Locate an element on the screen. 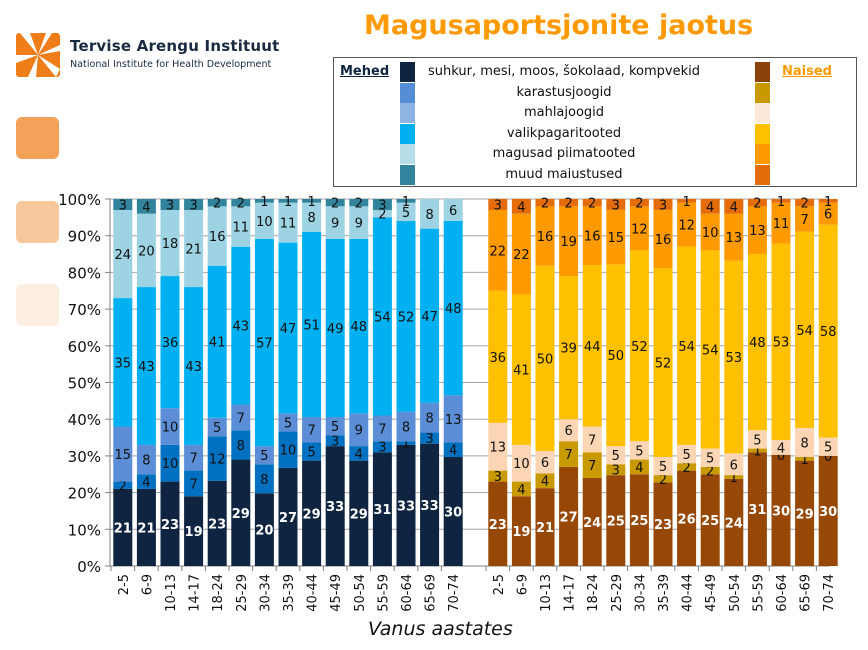 Image resolution: width=868 pixels, height=650 pixels. data-label: 53 is located at coordinates (734, 358).